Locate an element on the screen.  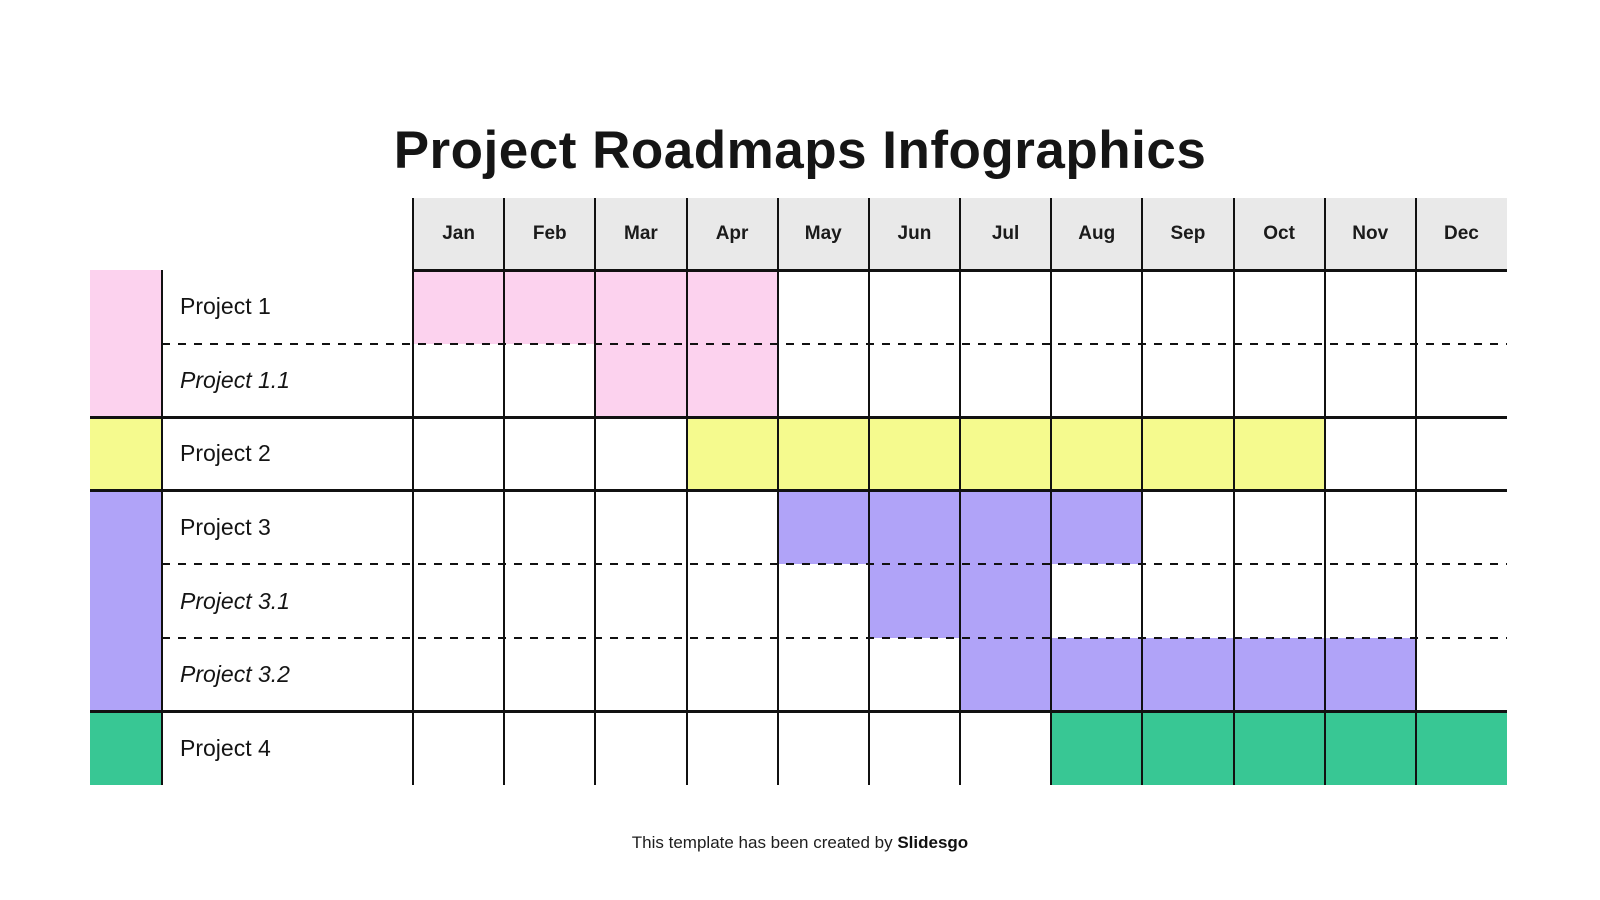
month-label: Jul is located at coordinates (1005, 233).